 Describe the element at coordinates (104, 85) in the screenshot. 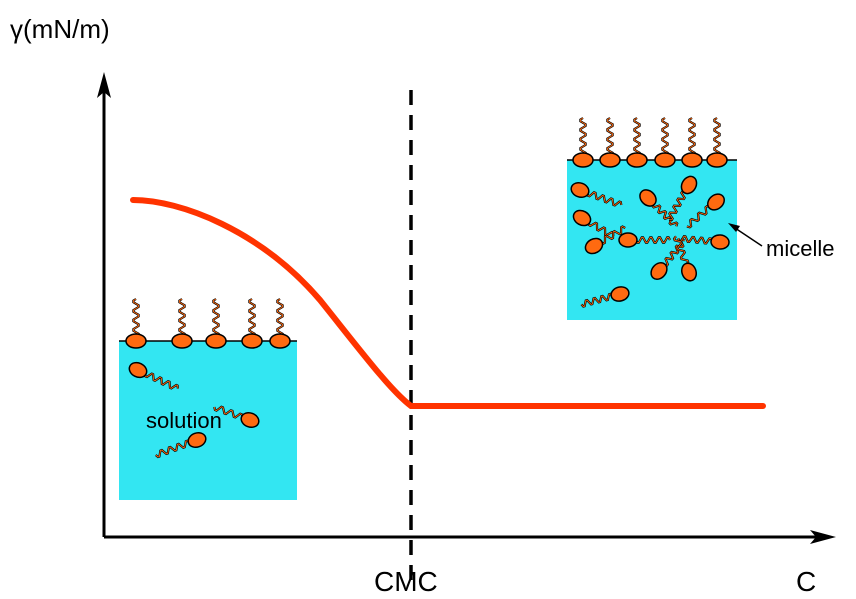

I see `y-axis-arrow-icon` at that location.